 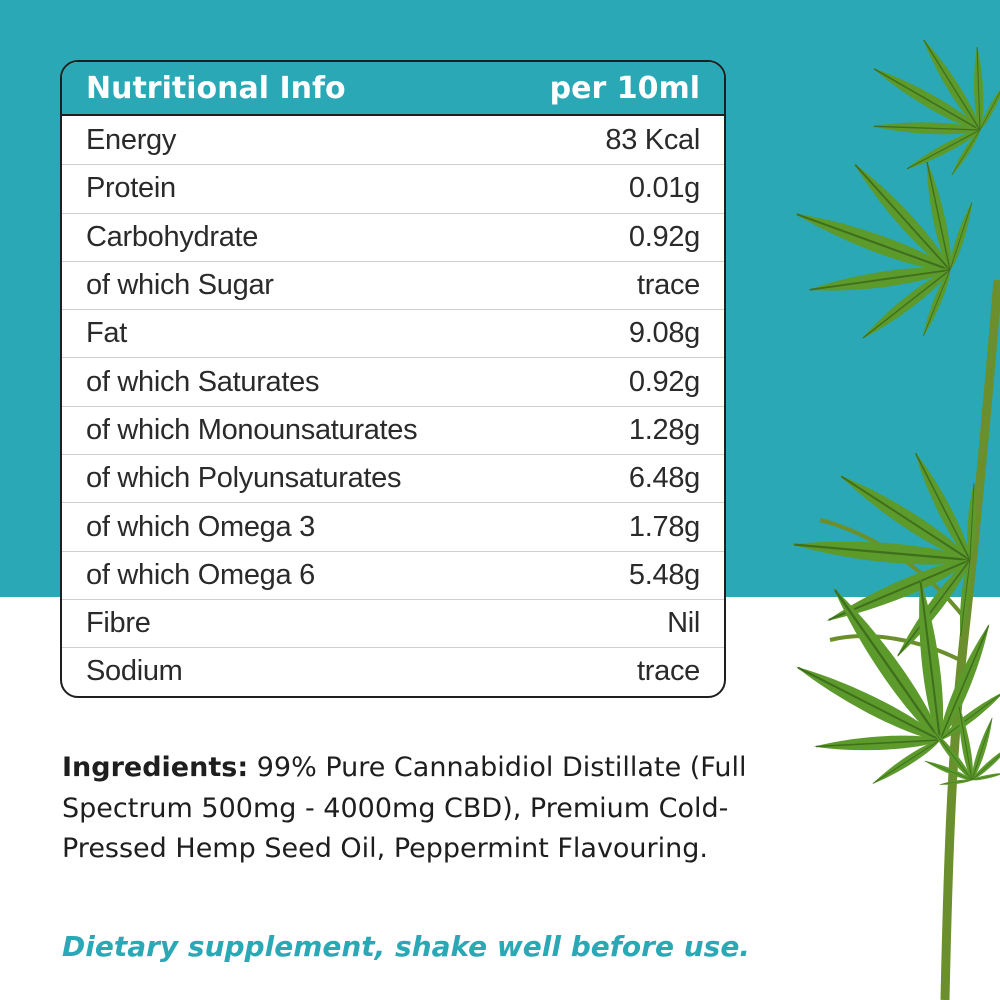 What do you see at coordinates (172, 236) in the screenshot?
I see `row-label: Carbohydrate` at bounding box center [172, 236].